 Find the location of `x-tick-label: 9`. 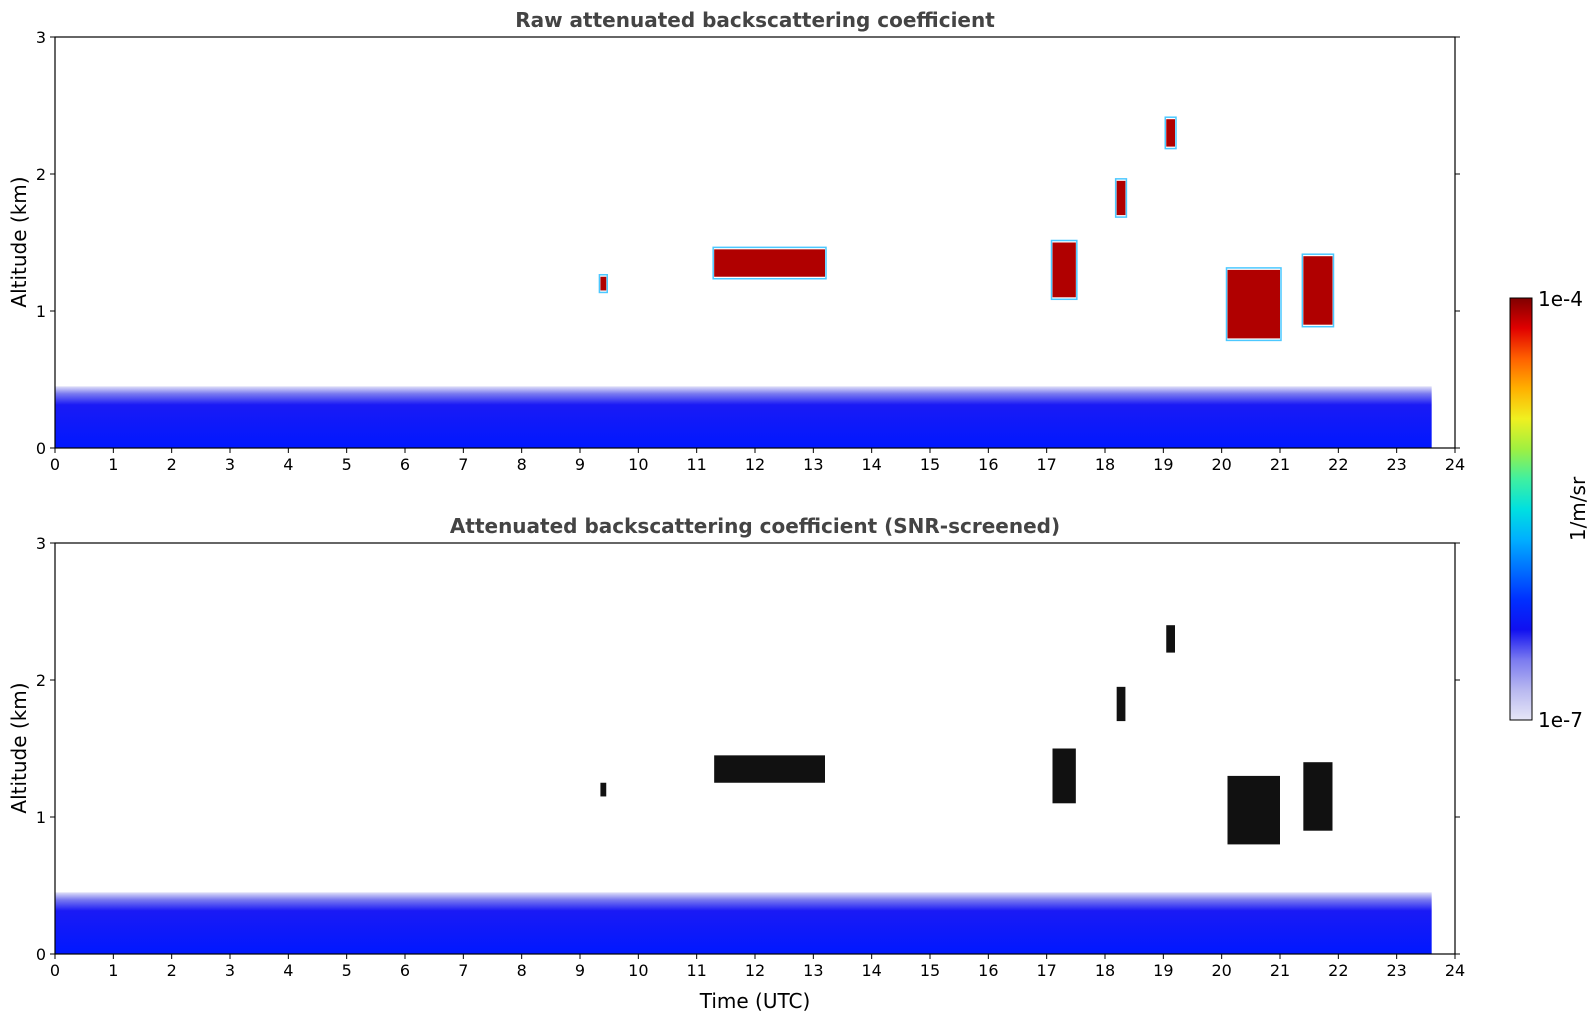

x-tick-label: 9 is located at coordinates (580, 464).